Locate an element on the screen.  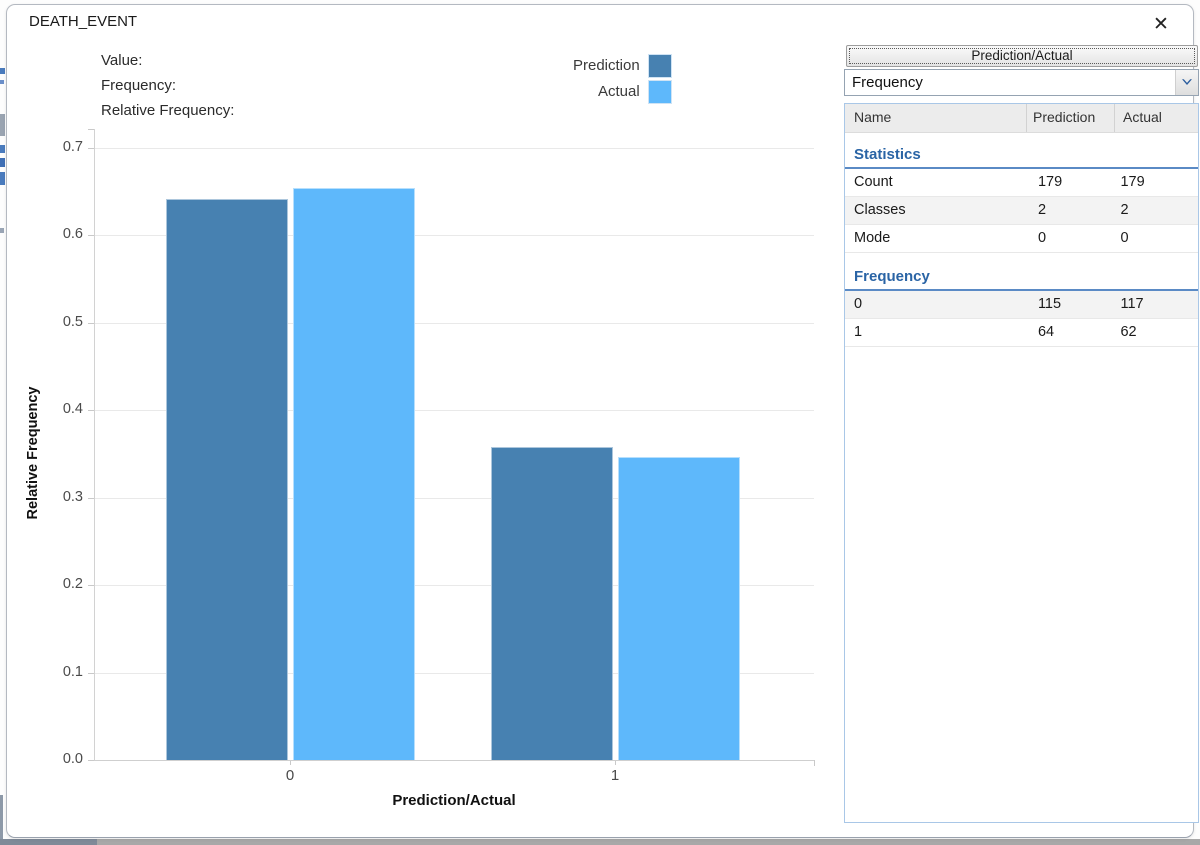
table-section-header: Frequency is located at coordinates (1021, 277).